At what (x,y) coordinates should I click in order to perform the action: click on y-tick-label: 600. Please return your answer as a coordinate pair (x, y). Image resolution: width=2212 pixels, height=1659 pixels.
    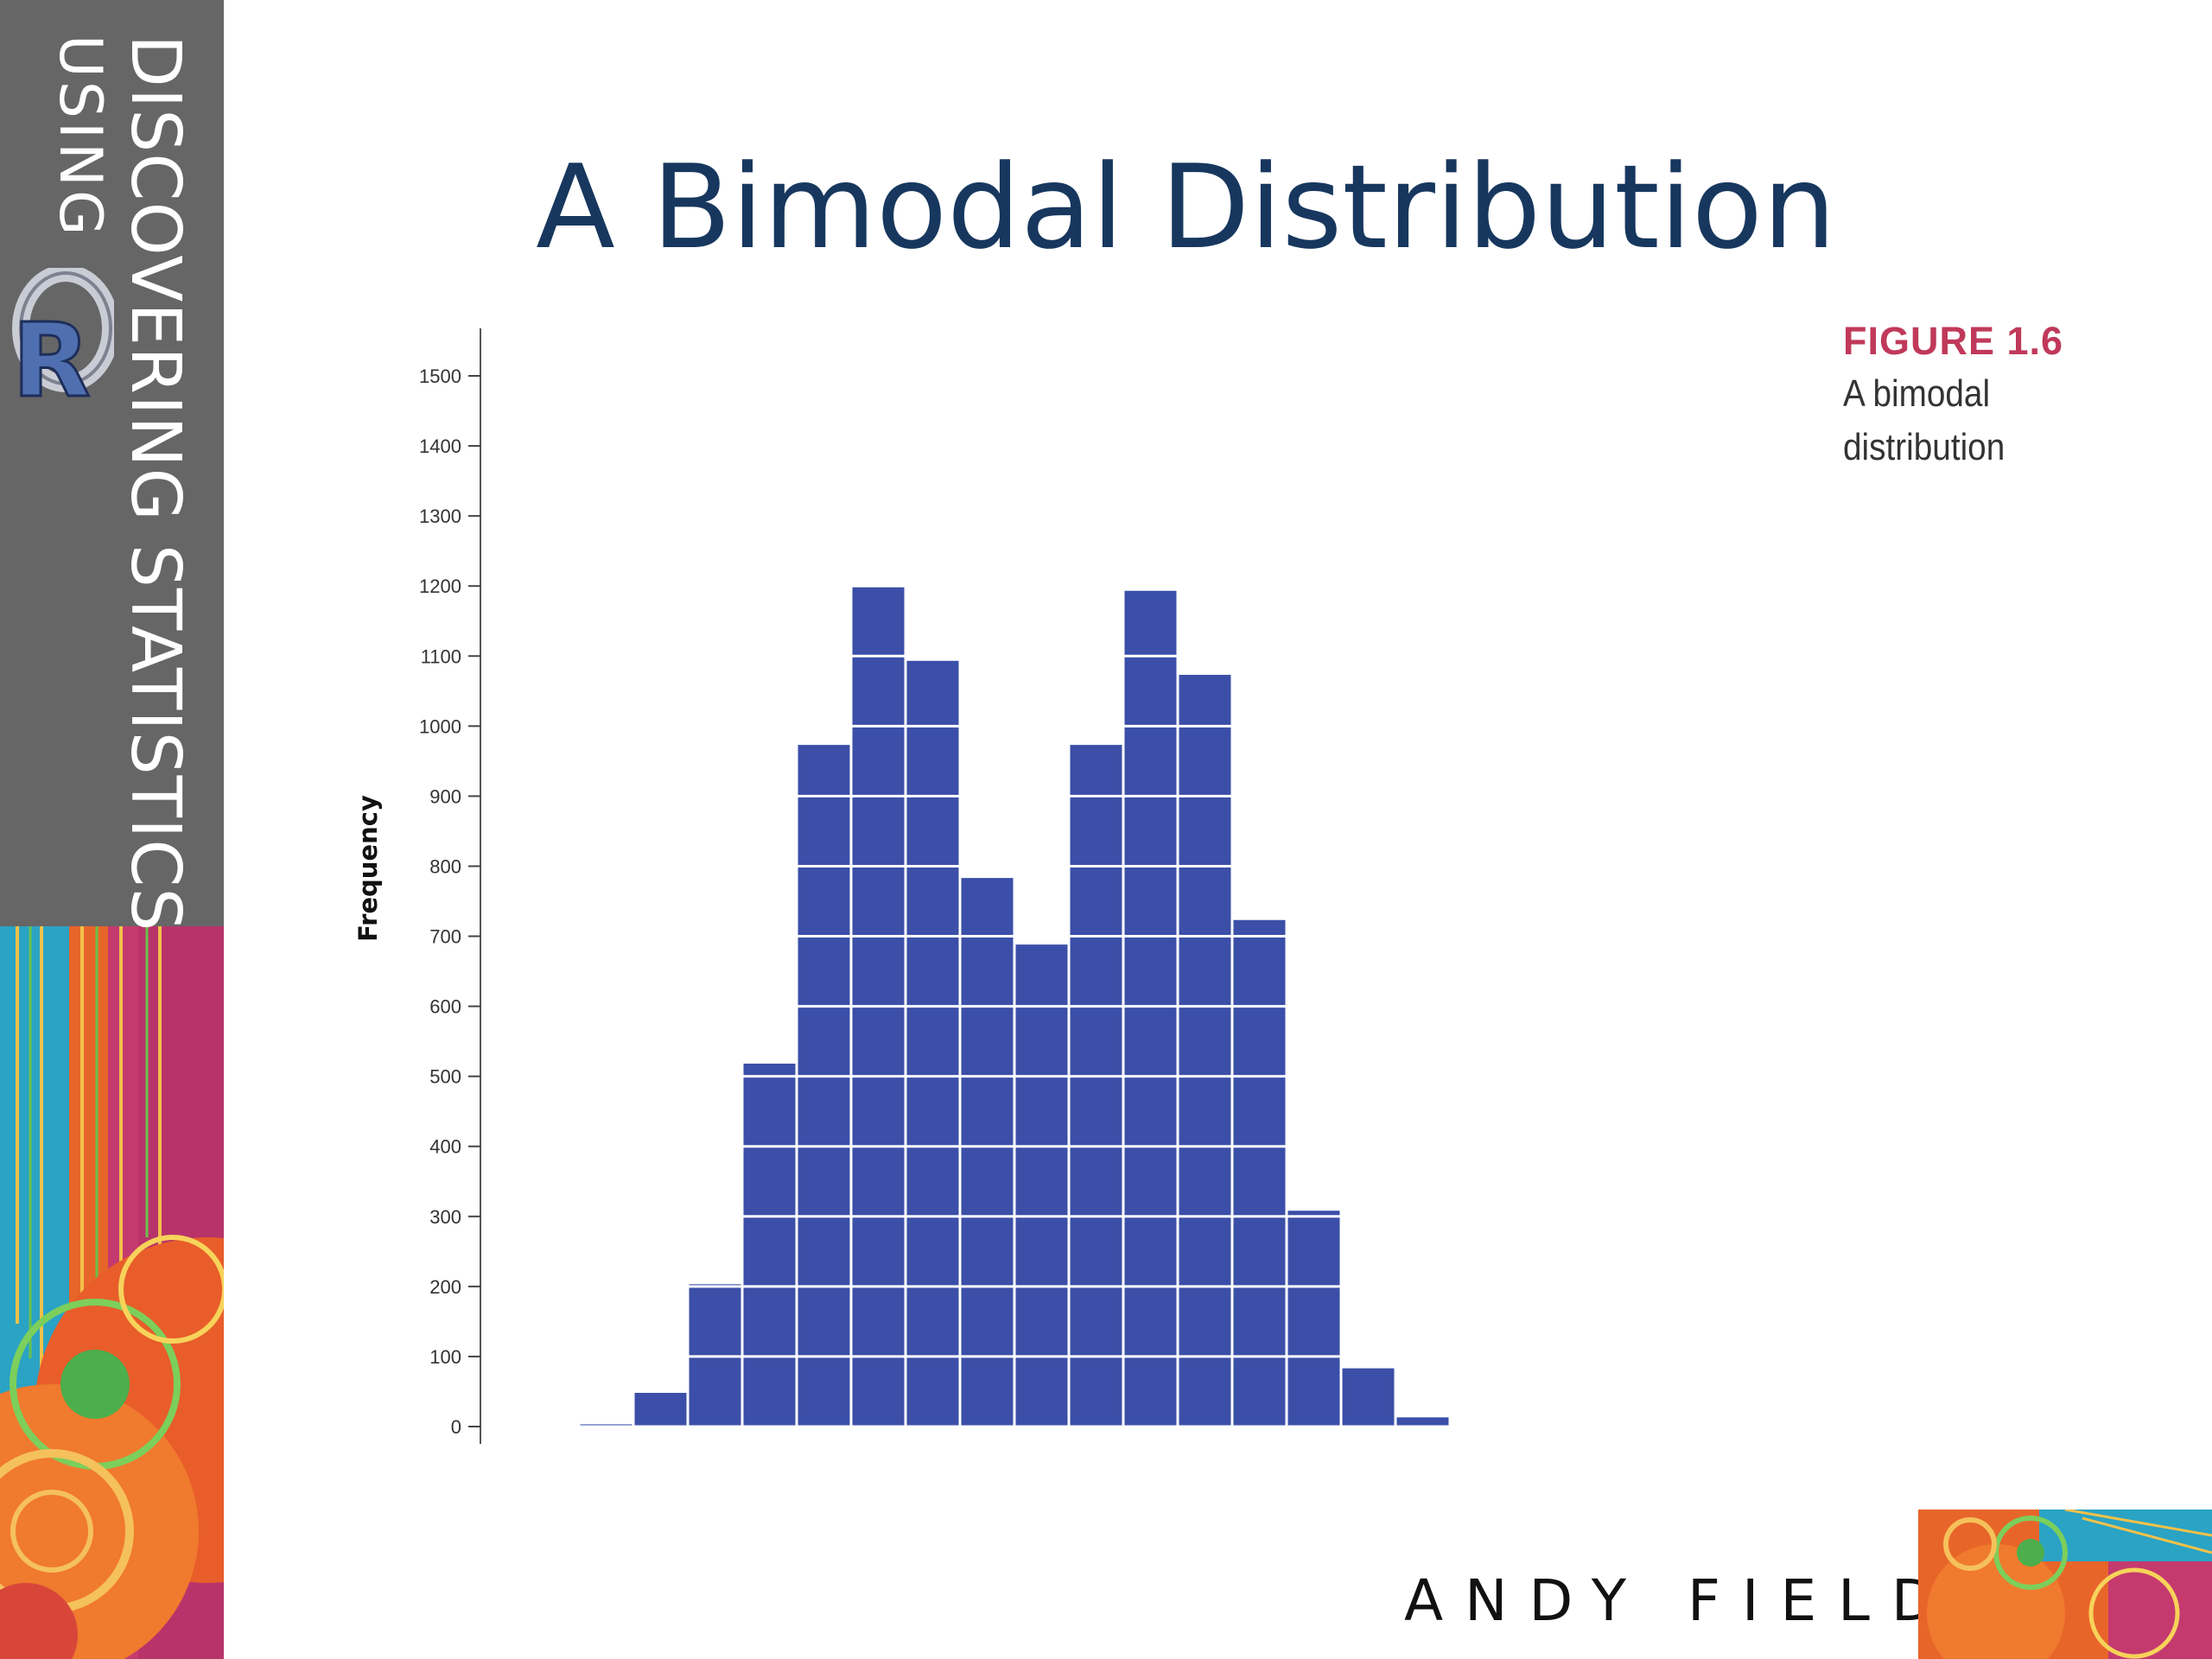
    Looking at the image, I should click on (445, 1007).